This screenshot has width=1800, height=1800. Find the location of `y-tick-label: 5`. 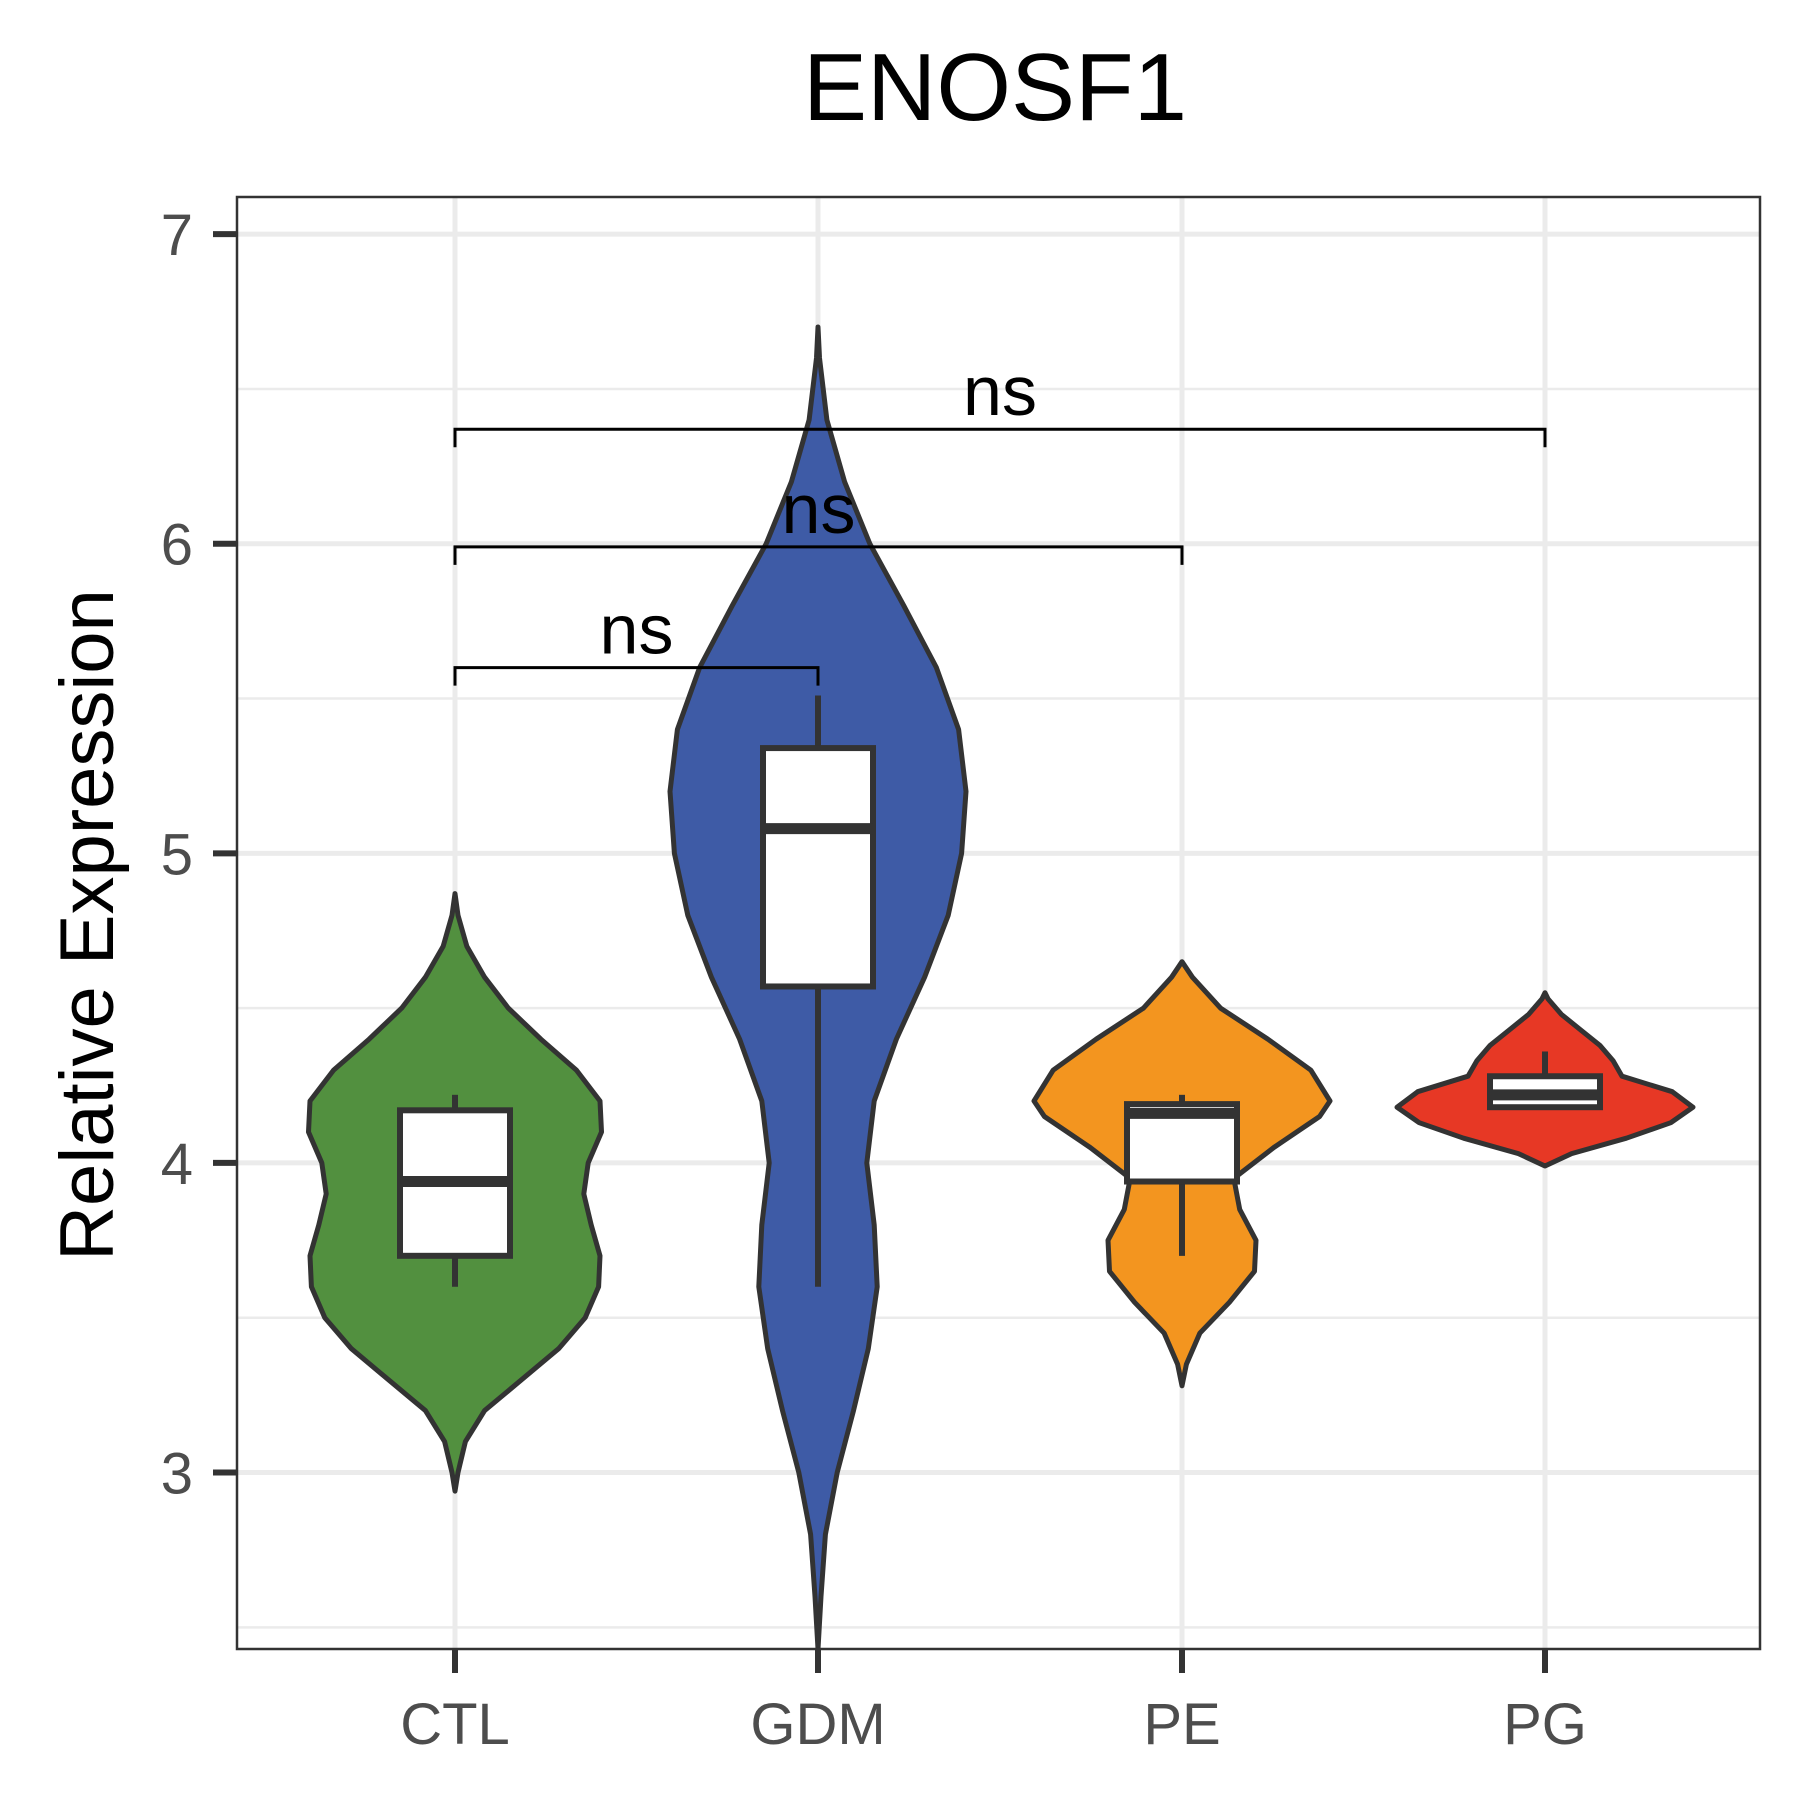

y-tick-label: 5 is located at coordinates (177, 854).